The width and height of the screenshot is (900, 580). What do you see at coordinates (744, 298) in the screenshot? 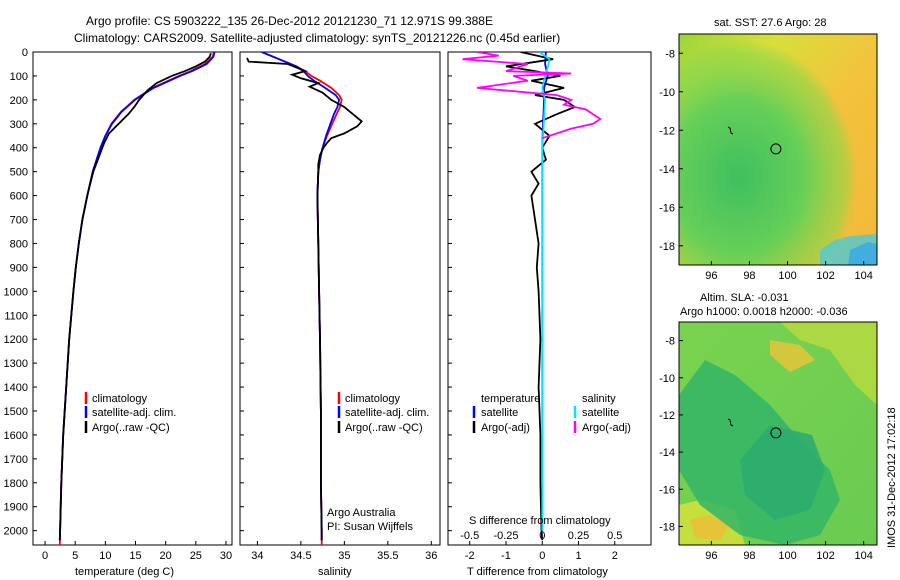
I see `sla-map-title: Altim. SLA: -0.031` at bounding box center [744, 298].